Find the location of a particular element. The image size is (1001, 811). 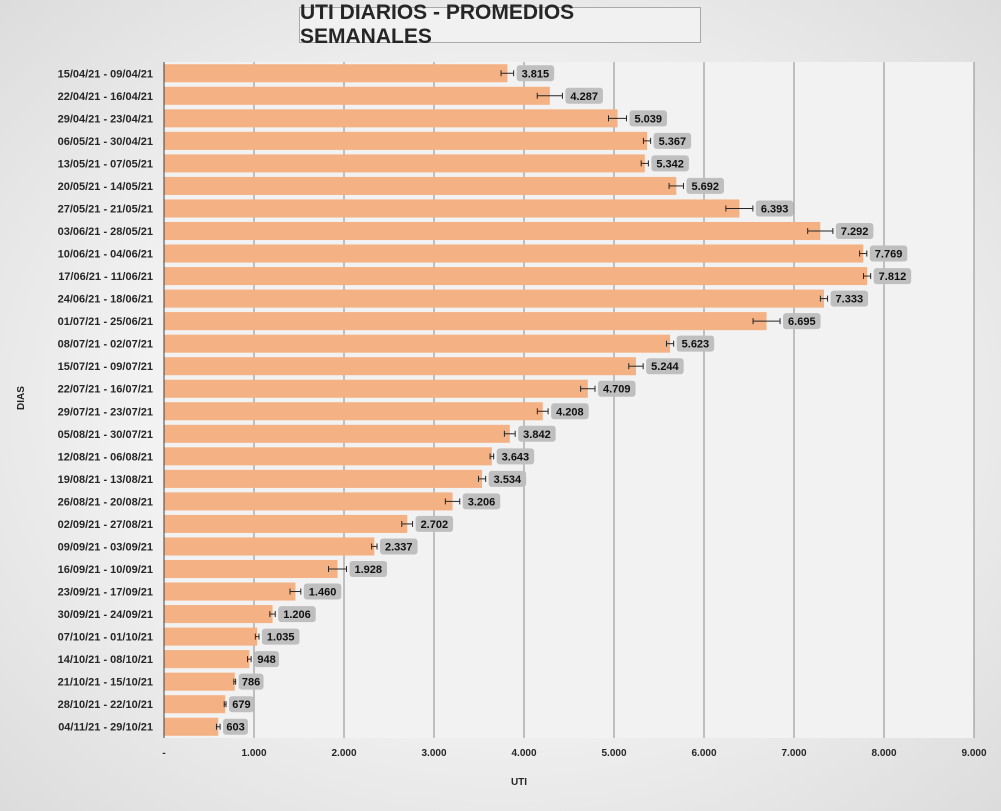

data-label: 2.702 is located at coordinates (435, 525).